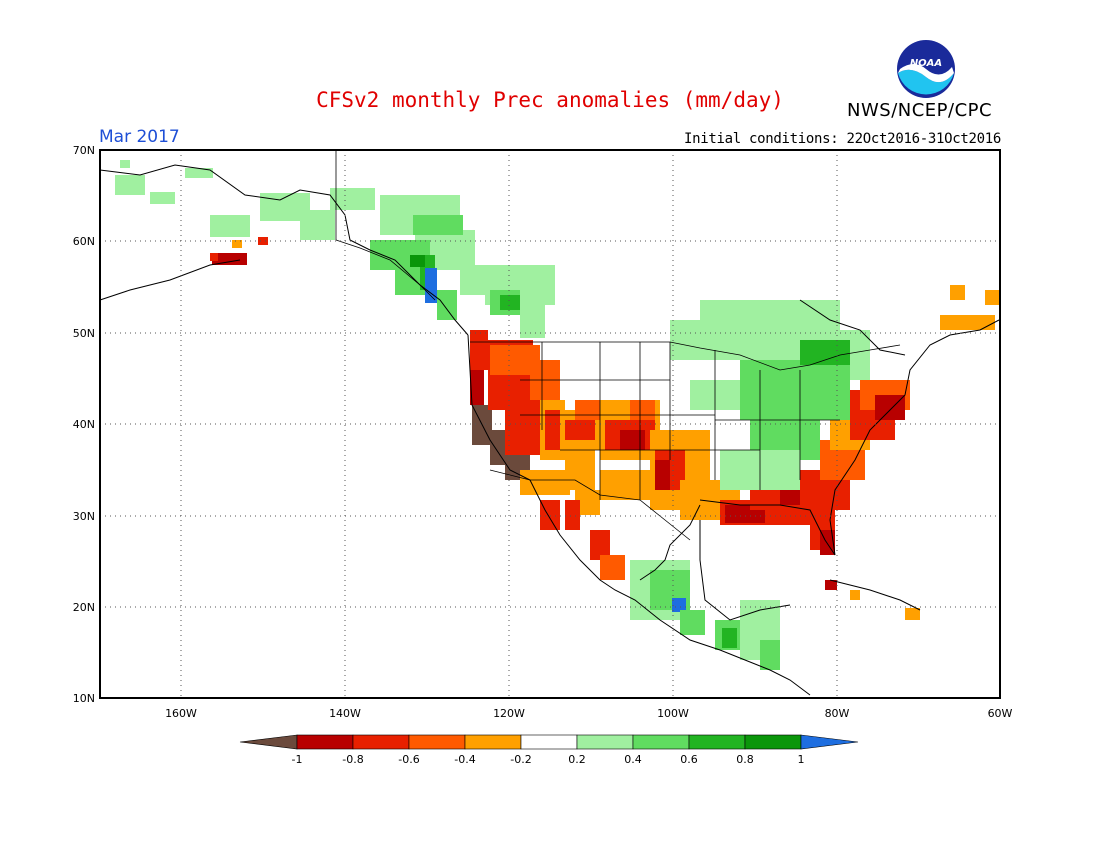  I want to click on latitude-labels: 70N 60N 50N 40N 30N 20N 10N, so click(84, 424).